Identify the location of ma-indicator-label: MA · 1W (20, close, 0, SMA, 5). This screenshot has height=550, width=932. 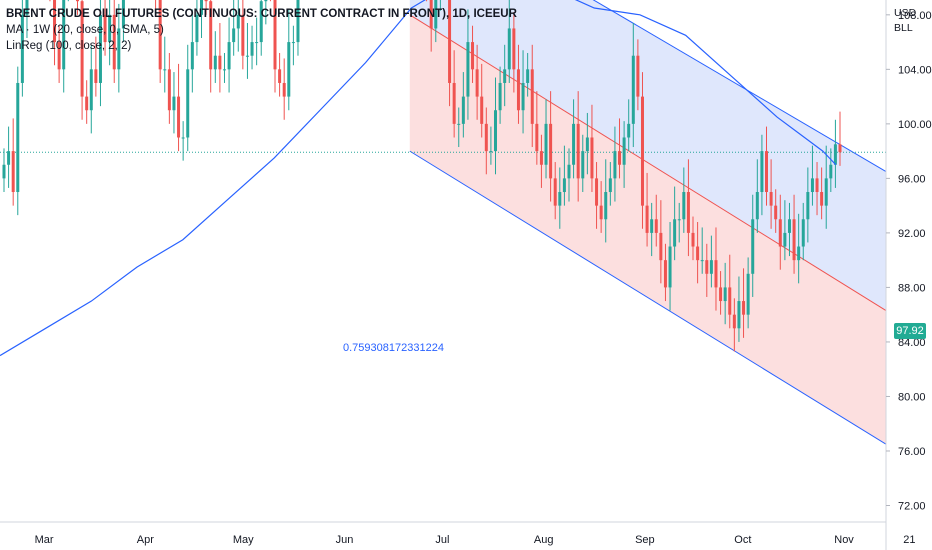
(85, 30).